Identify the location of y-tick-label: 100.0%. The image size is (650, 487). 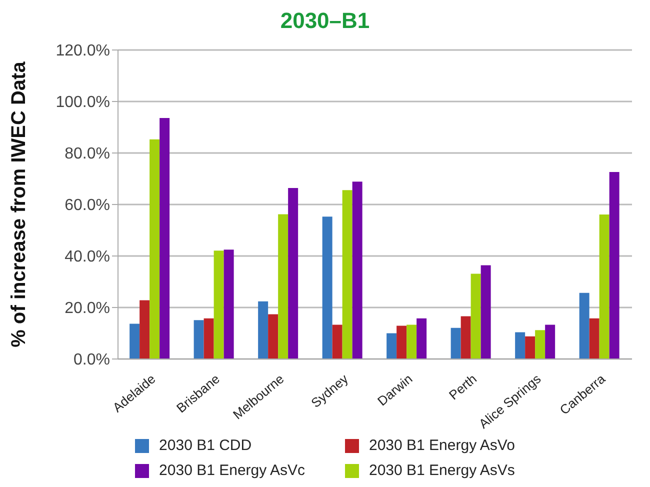
(83, 103).